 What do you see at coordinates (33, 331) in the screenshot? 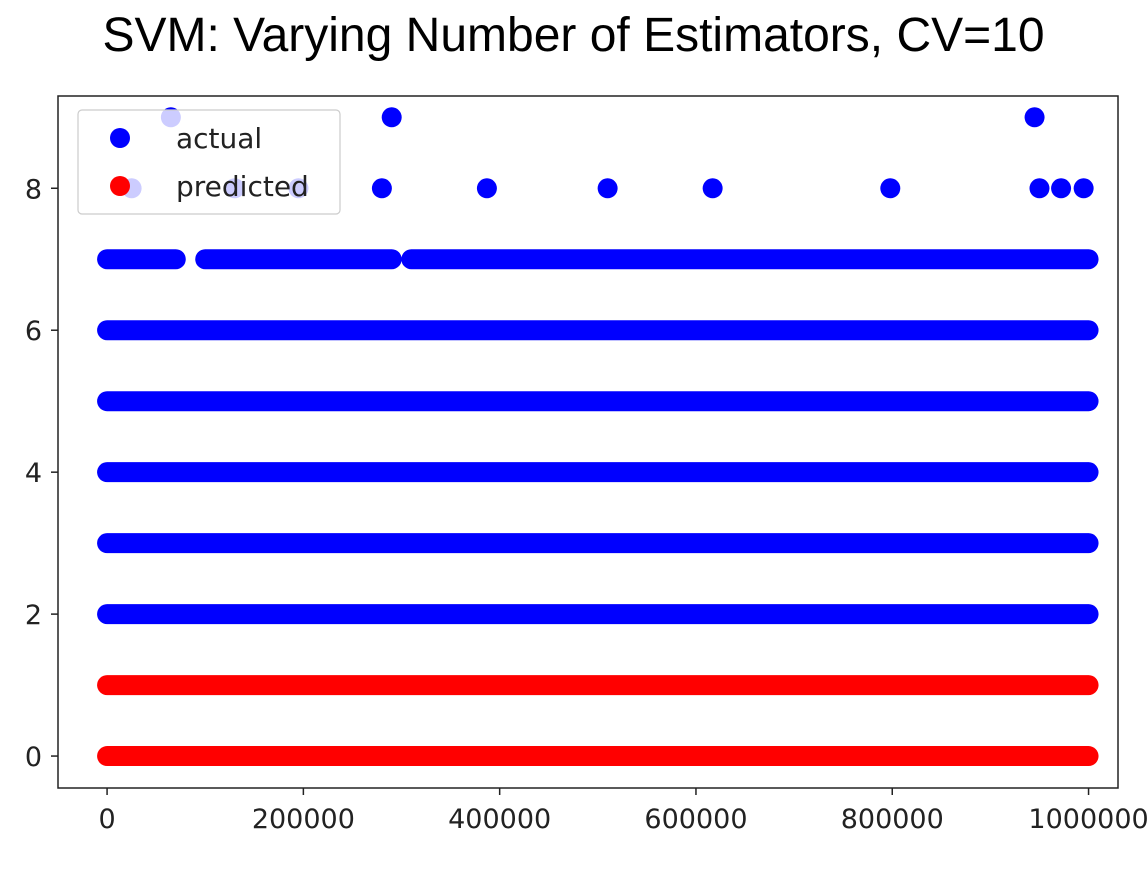
I see `y-tick-label: 6` at bounding box center [33, 331].